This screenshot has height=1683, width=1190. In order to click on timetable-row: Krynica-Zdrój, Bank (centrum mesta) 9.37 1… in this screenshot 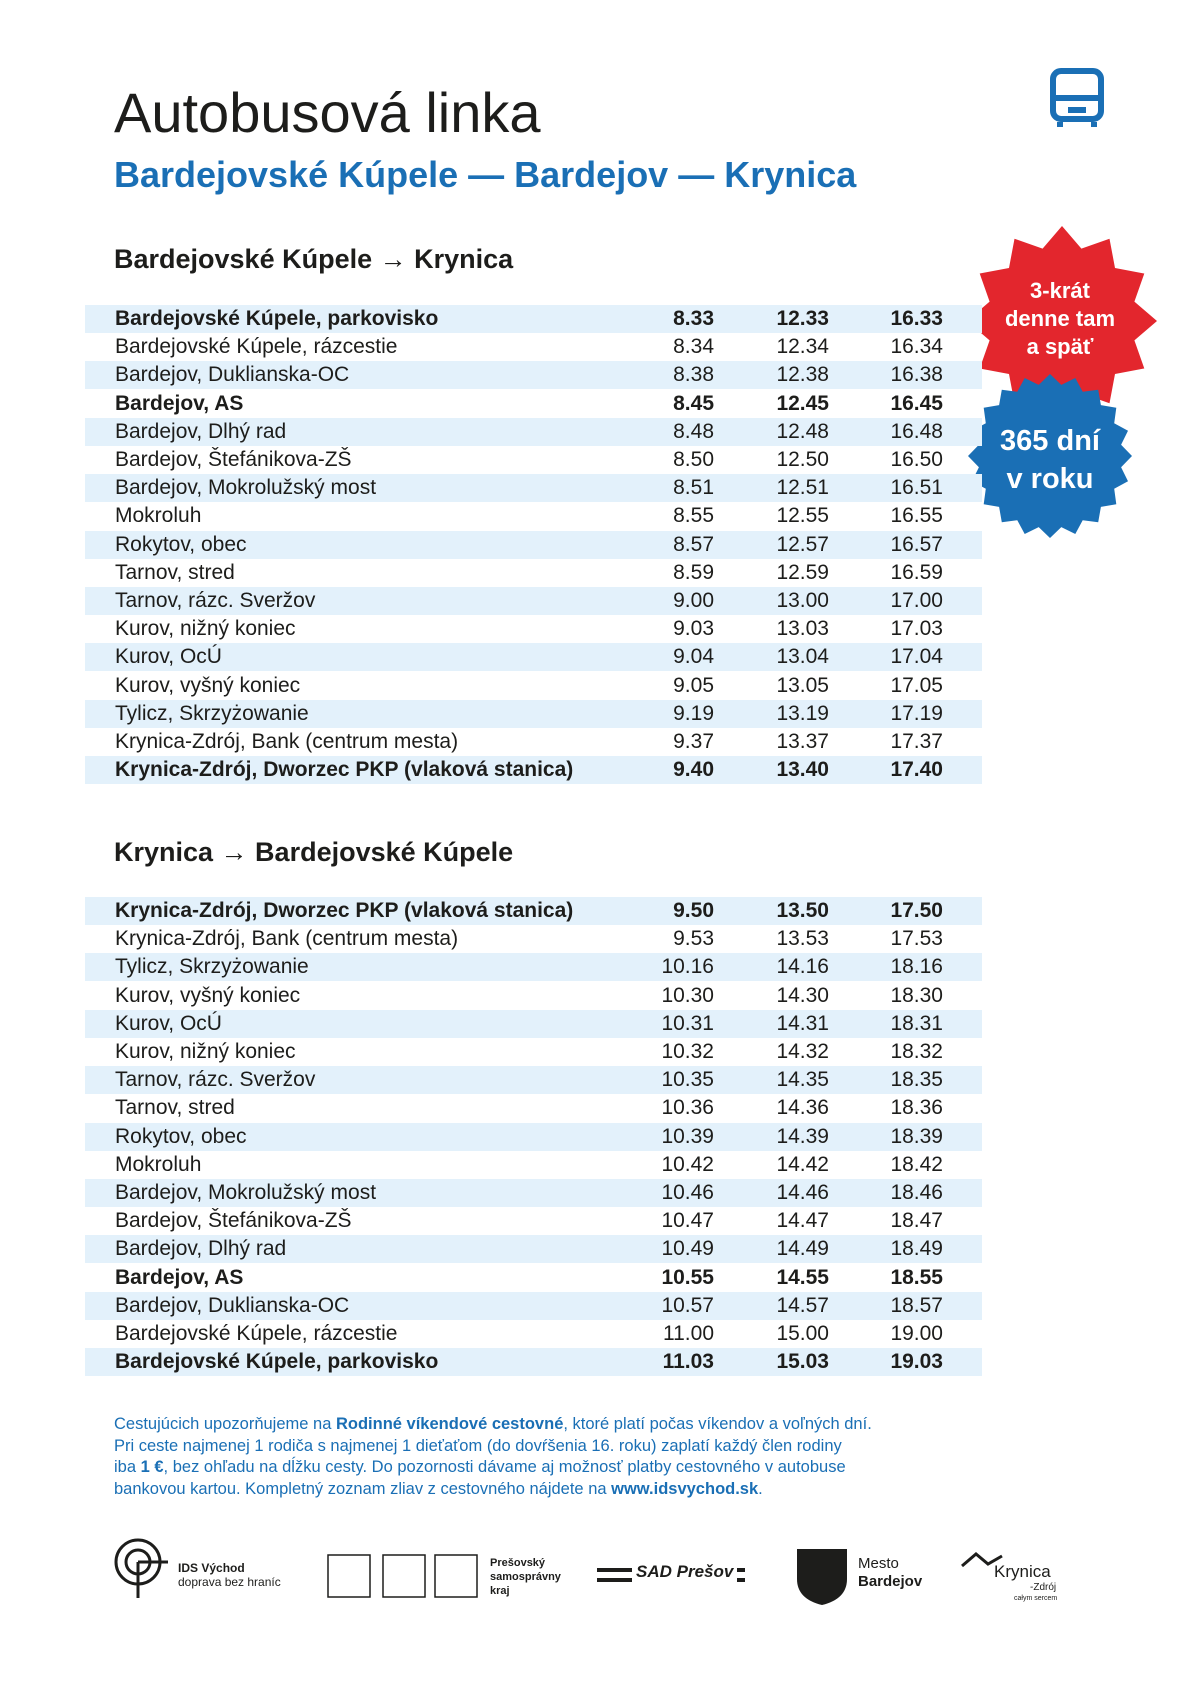, I will do `click(533, 742)`.